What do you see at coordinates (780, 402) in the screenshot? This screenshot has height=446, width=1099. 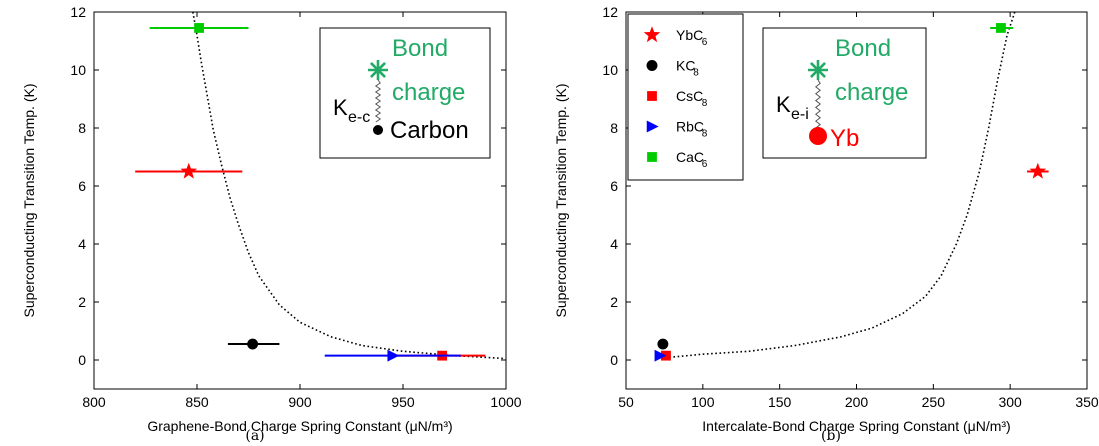 I see `x-tick-label: 150` at bounding box center [780, 402].